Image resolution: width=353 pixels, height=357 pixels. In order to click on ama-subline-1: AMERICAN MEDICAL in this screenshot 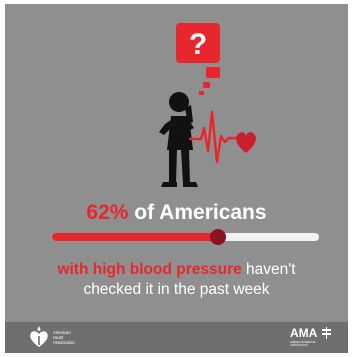, I will do `click(303, 342)`.